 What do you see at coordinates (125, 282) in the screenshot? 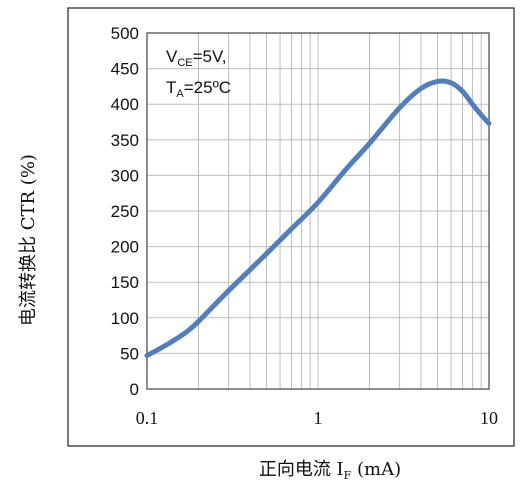
I see `y-tick-label: 150` at bounding box center [125, 282].